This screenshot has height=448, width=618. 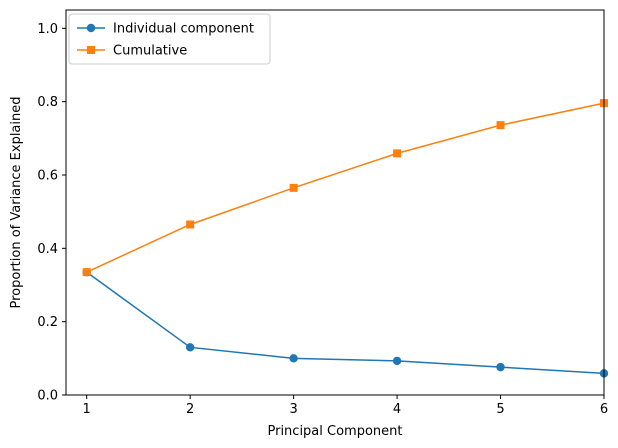 I want to click on legend-item: Individual component, so click(x=165, y=29).